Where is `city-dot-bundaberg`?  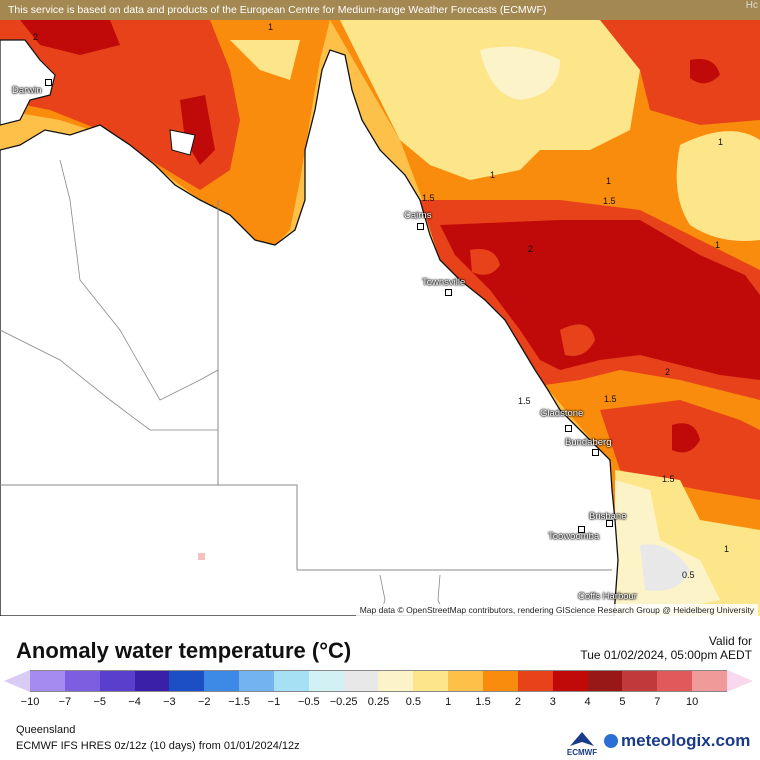
city-dot-bundaberg is located at coordinates (595, 452).